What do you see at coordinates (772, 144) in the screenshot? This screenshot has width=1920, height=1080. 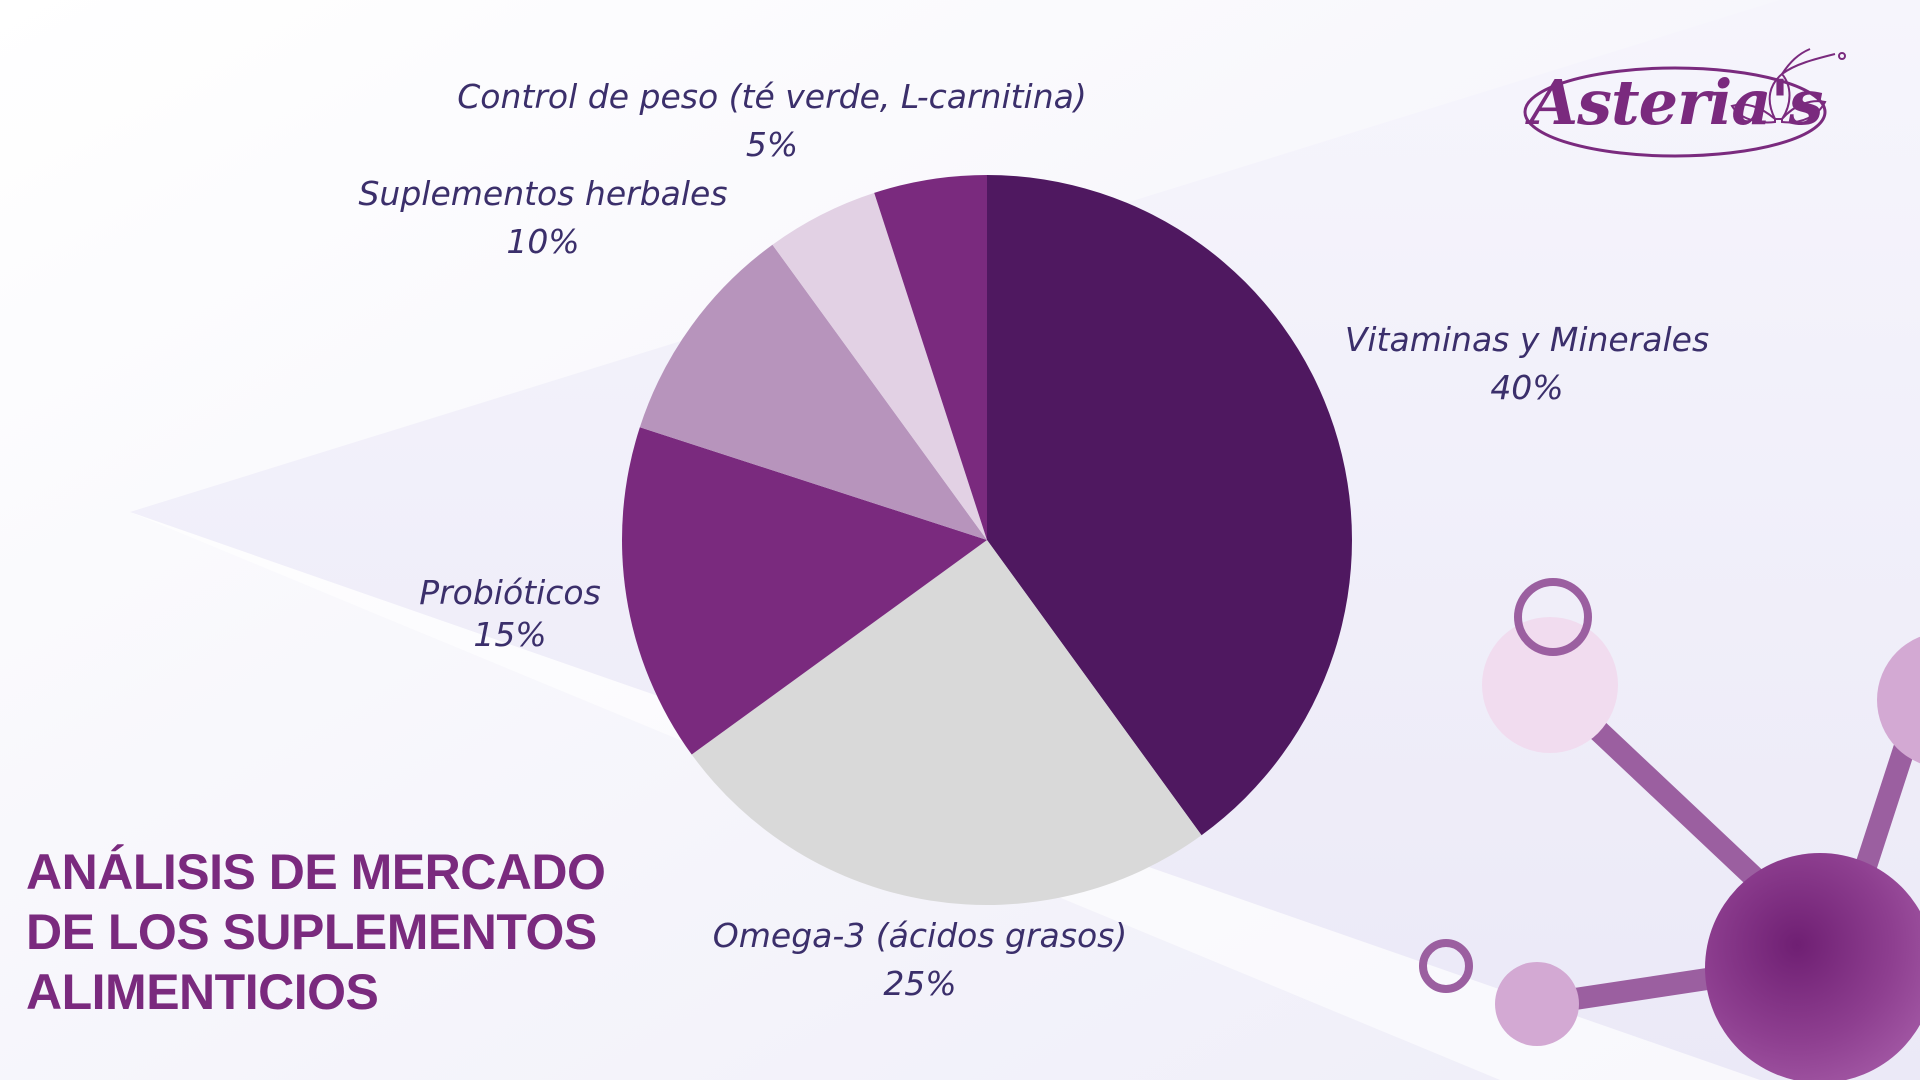 I see `label-control-peso-pct: 5%` at bounding box center [772, 144].